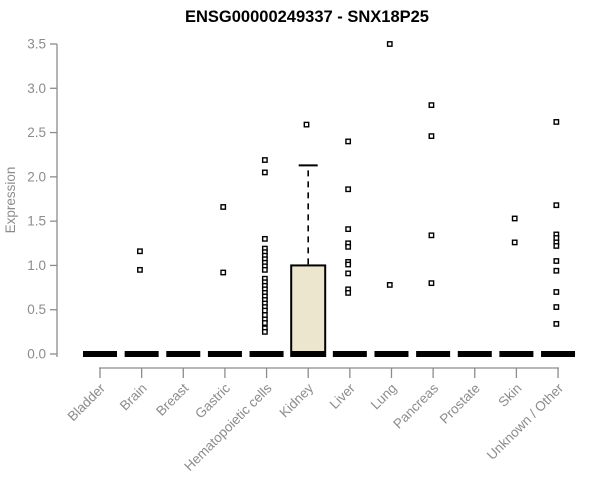 The height and width of the screenshot is (500, 600). What do you see at coordinates (36, 132) in the screenshot?
I see `y-axis-tick-label: 2.5` at bounding box center [36, 132].